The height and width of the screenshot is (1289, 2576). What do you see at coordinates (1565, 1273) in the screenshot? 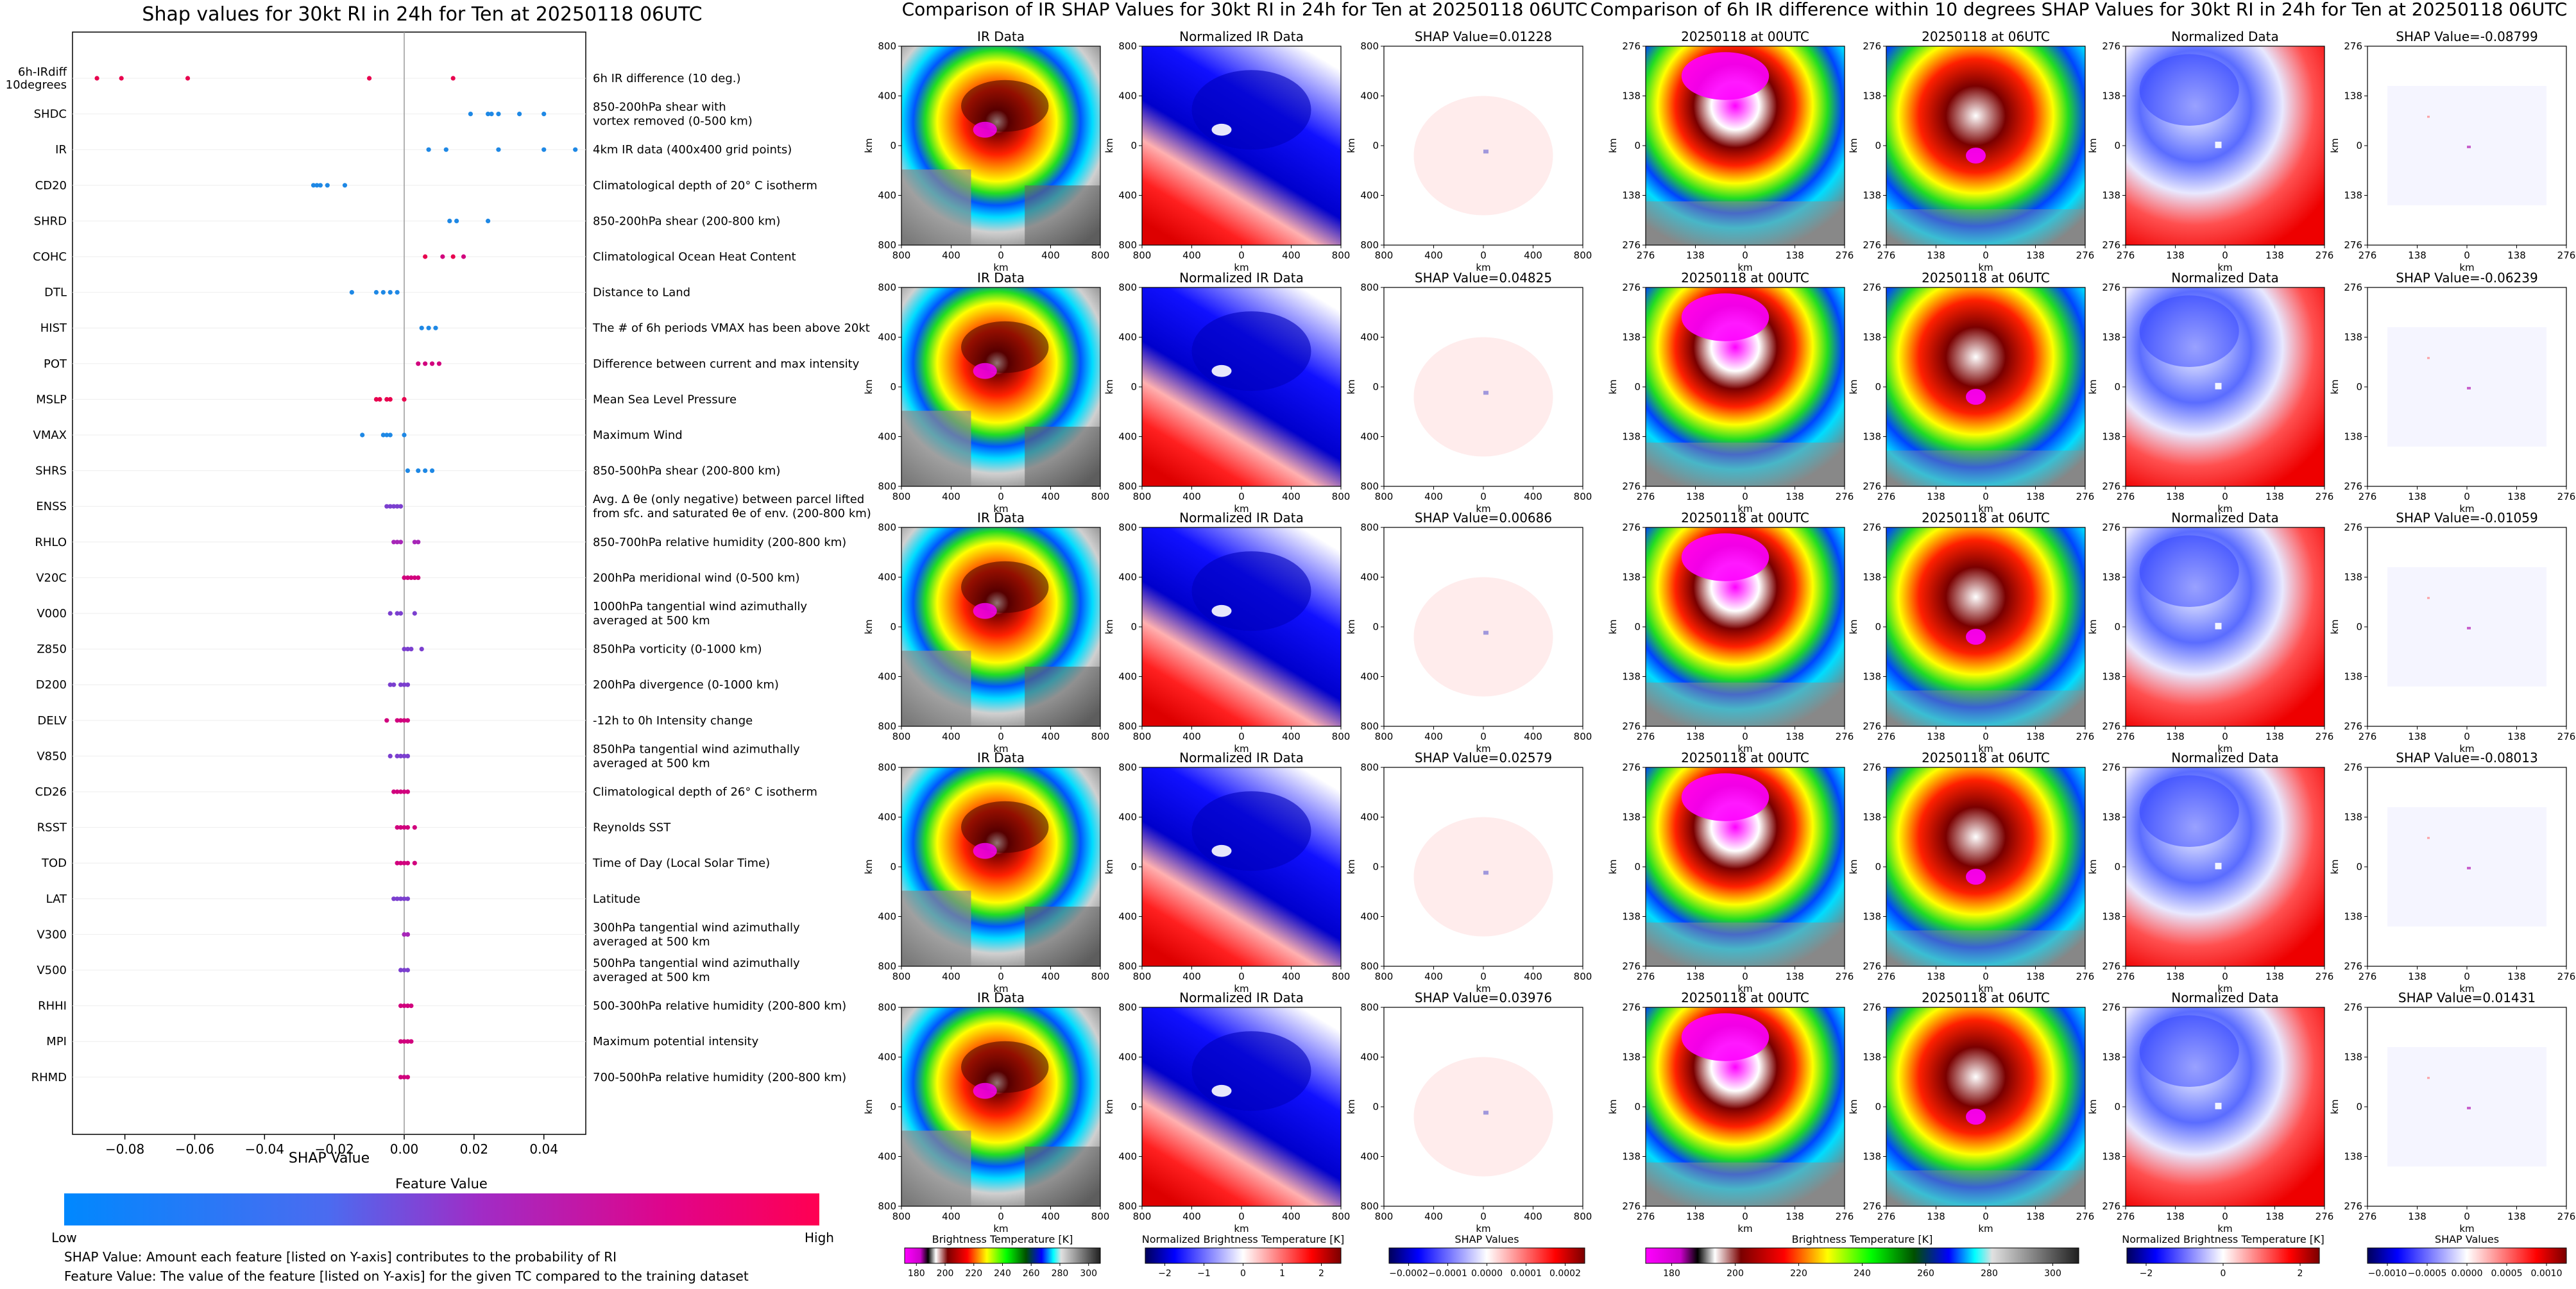
I see `colorbar-tick-label: 0.0002` at bounding box center [1565, 1273].